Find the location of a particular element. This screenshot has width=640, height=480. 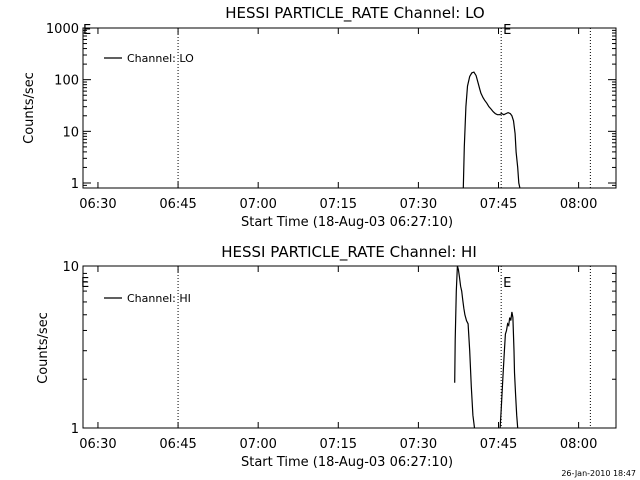

footer-timestamp: 26-Jan-2010 18:47 is located at coordinates (598, 473).